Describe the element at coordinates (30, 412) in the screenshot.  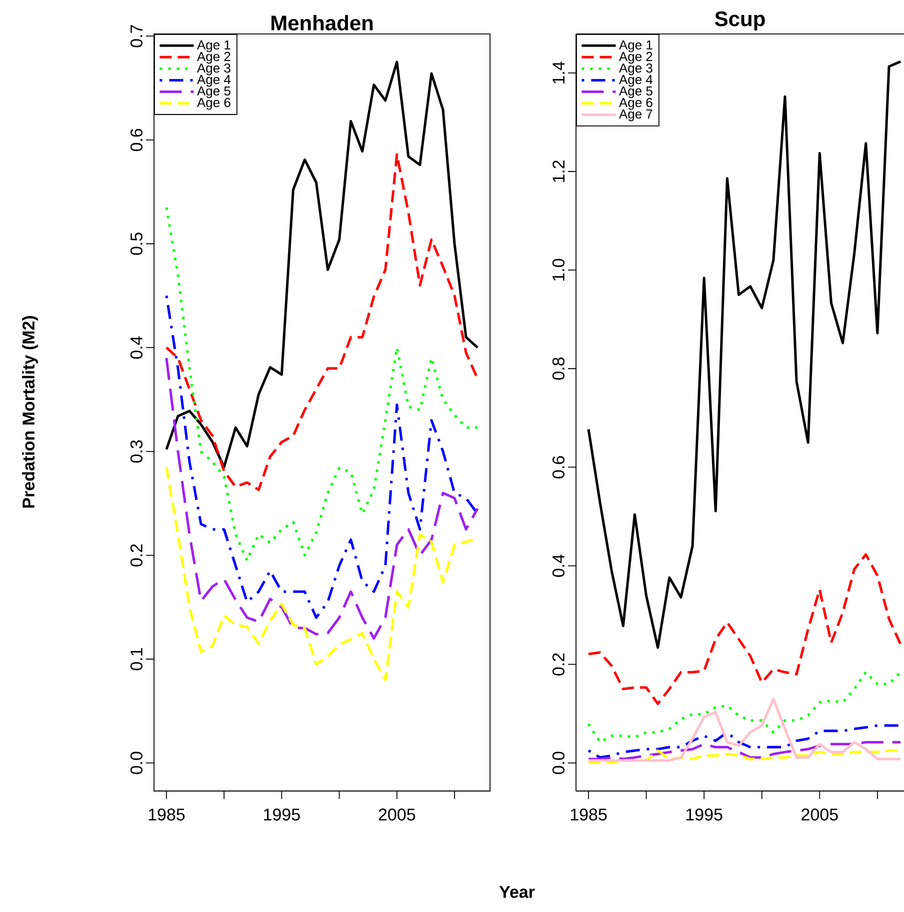
I see `y-axis-title: Predation Mortality (M2)` at that location.